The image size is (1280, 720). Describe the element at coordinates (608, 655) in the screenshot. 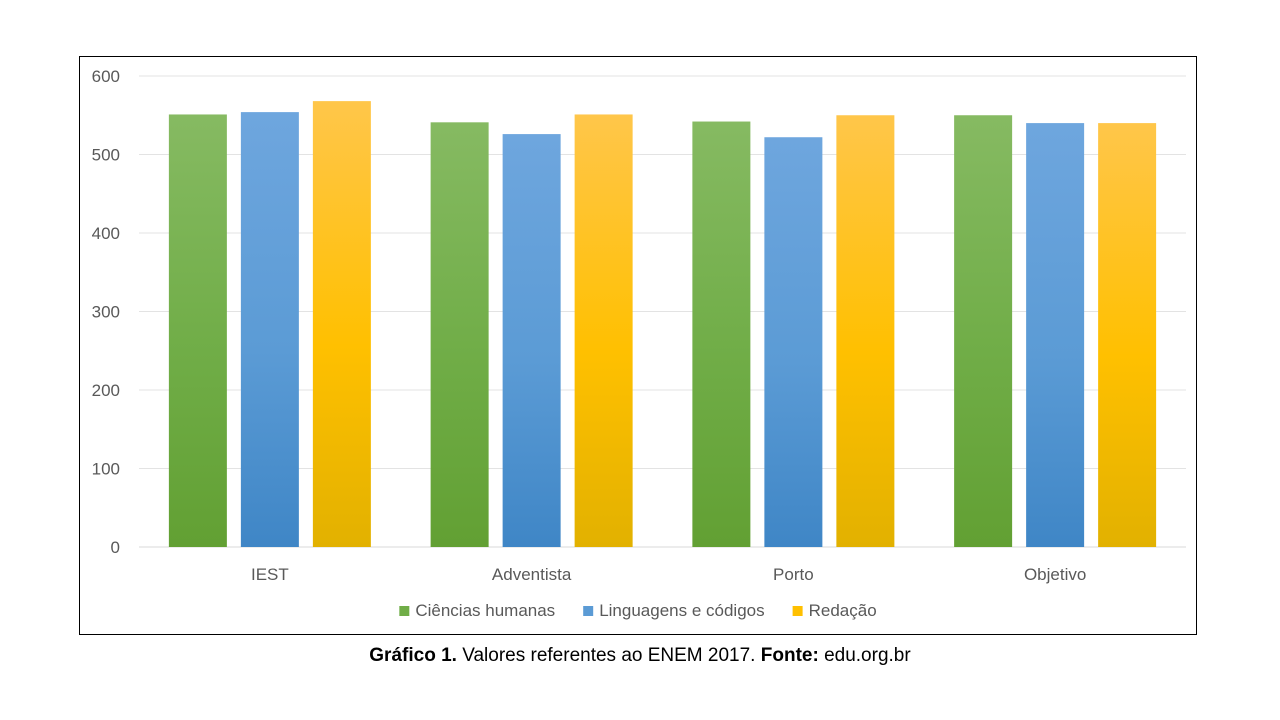

I see `caption-text: Valores referentes ao ENEM 2017.` at that location.